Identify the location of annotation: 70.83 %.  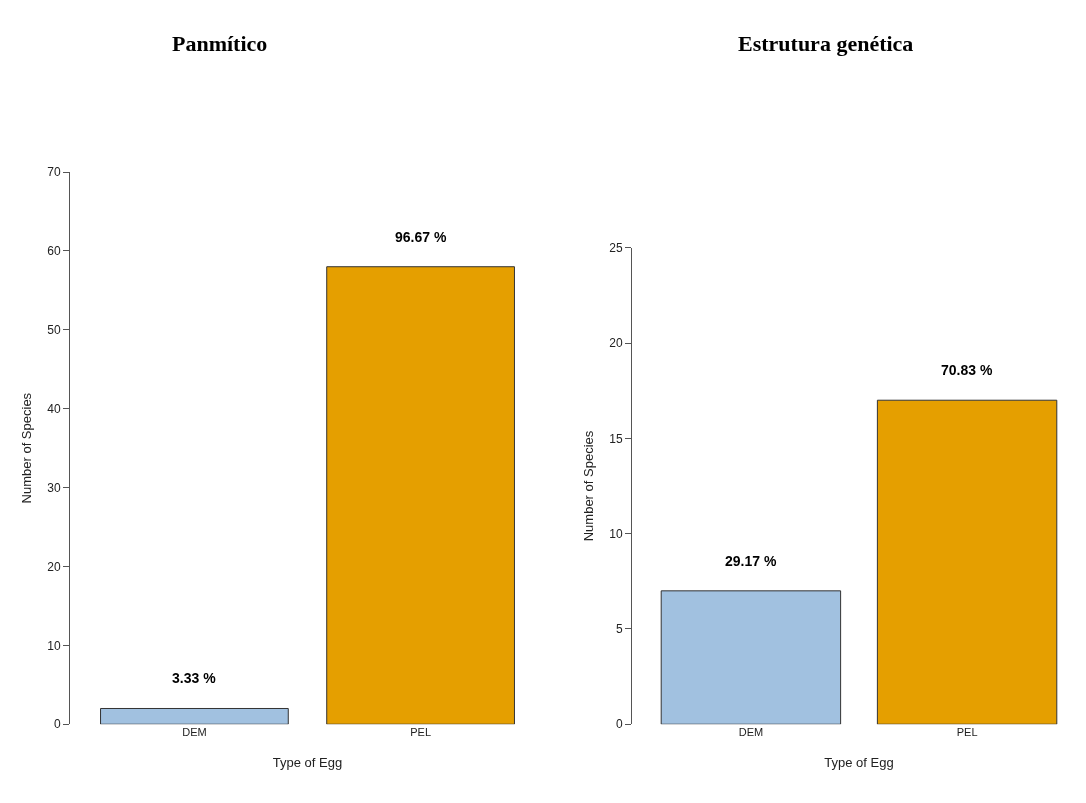
(967, 370).